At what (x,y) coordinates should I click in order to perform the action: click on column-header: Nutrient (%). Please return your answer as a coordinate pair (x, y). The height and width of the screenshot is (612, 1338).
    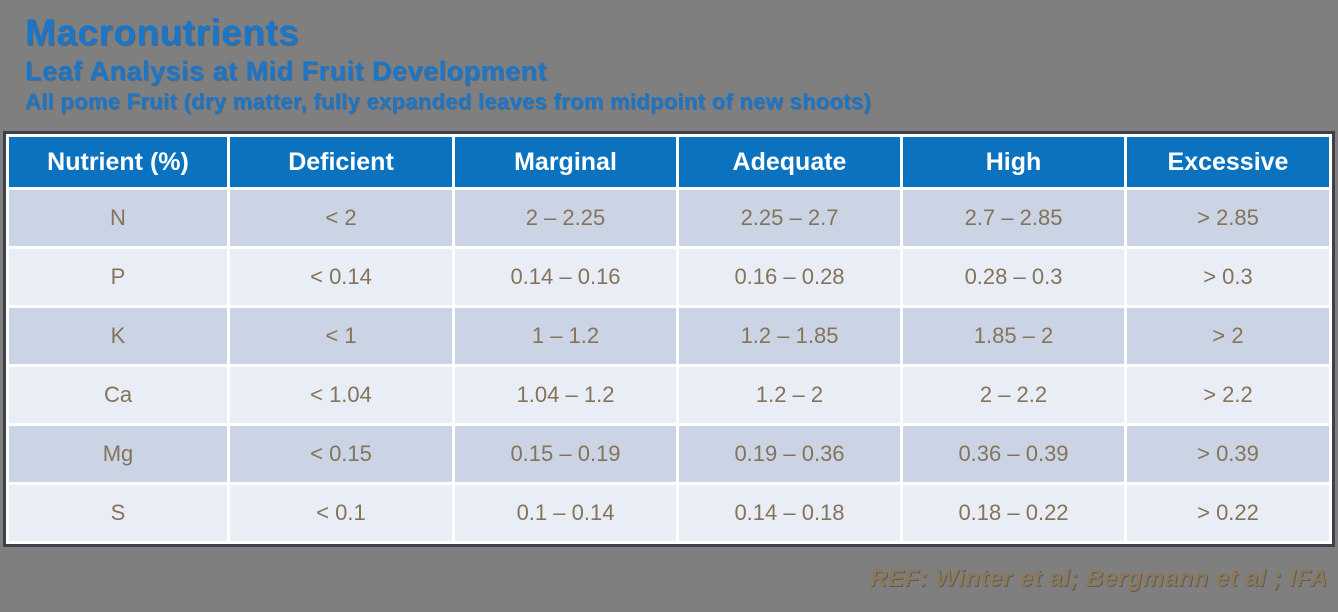
    Looking at the image, I should click on (118, 162).